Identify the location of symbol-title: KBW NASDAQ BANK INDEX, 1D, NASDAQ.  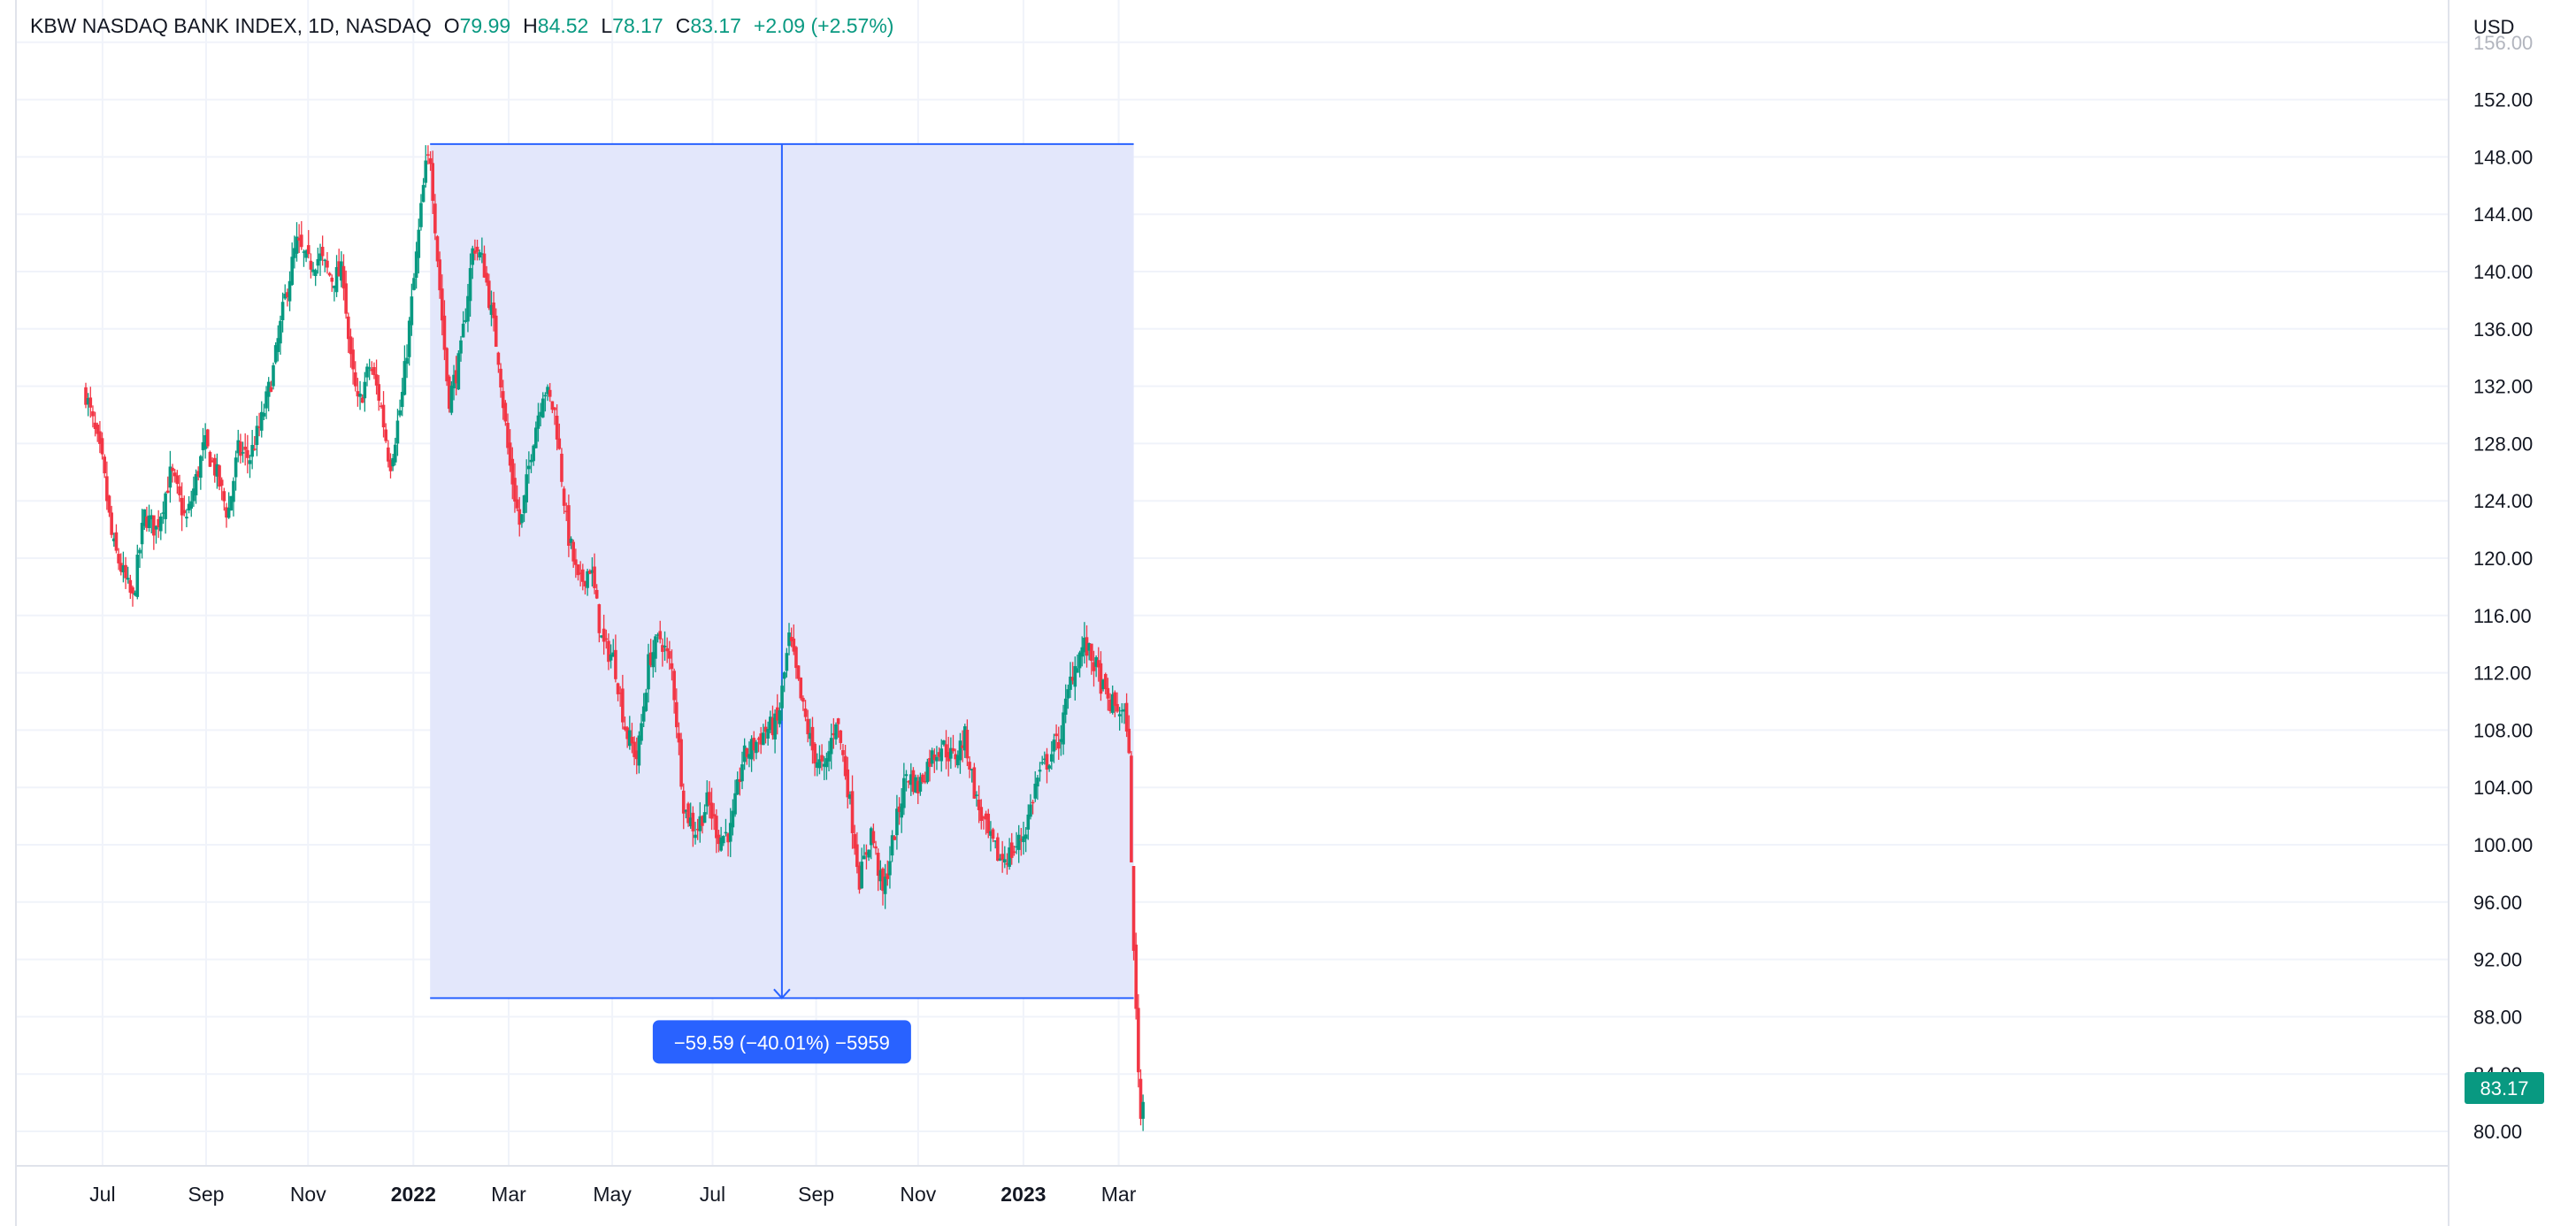
(231, 25).